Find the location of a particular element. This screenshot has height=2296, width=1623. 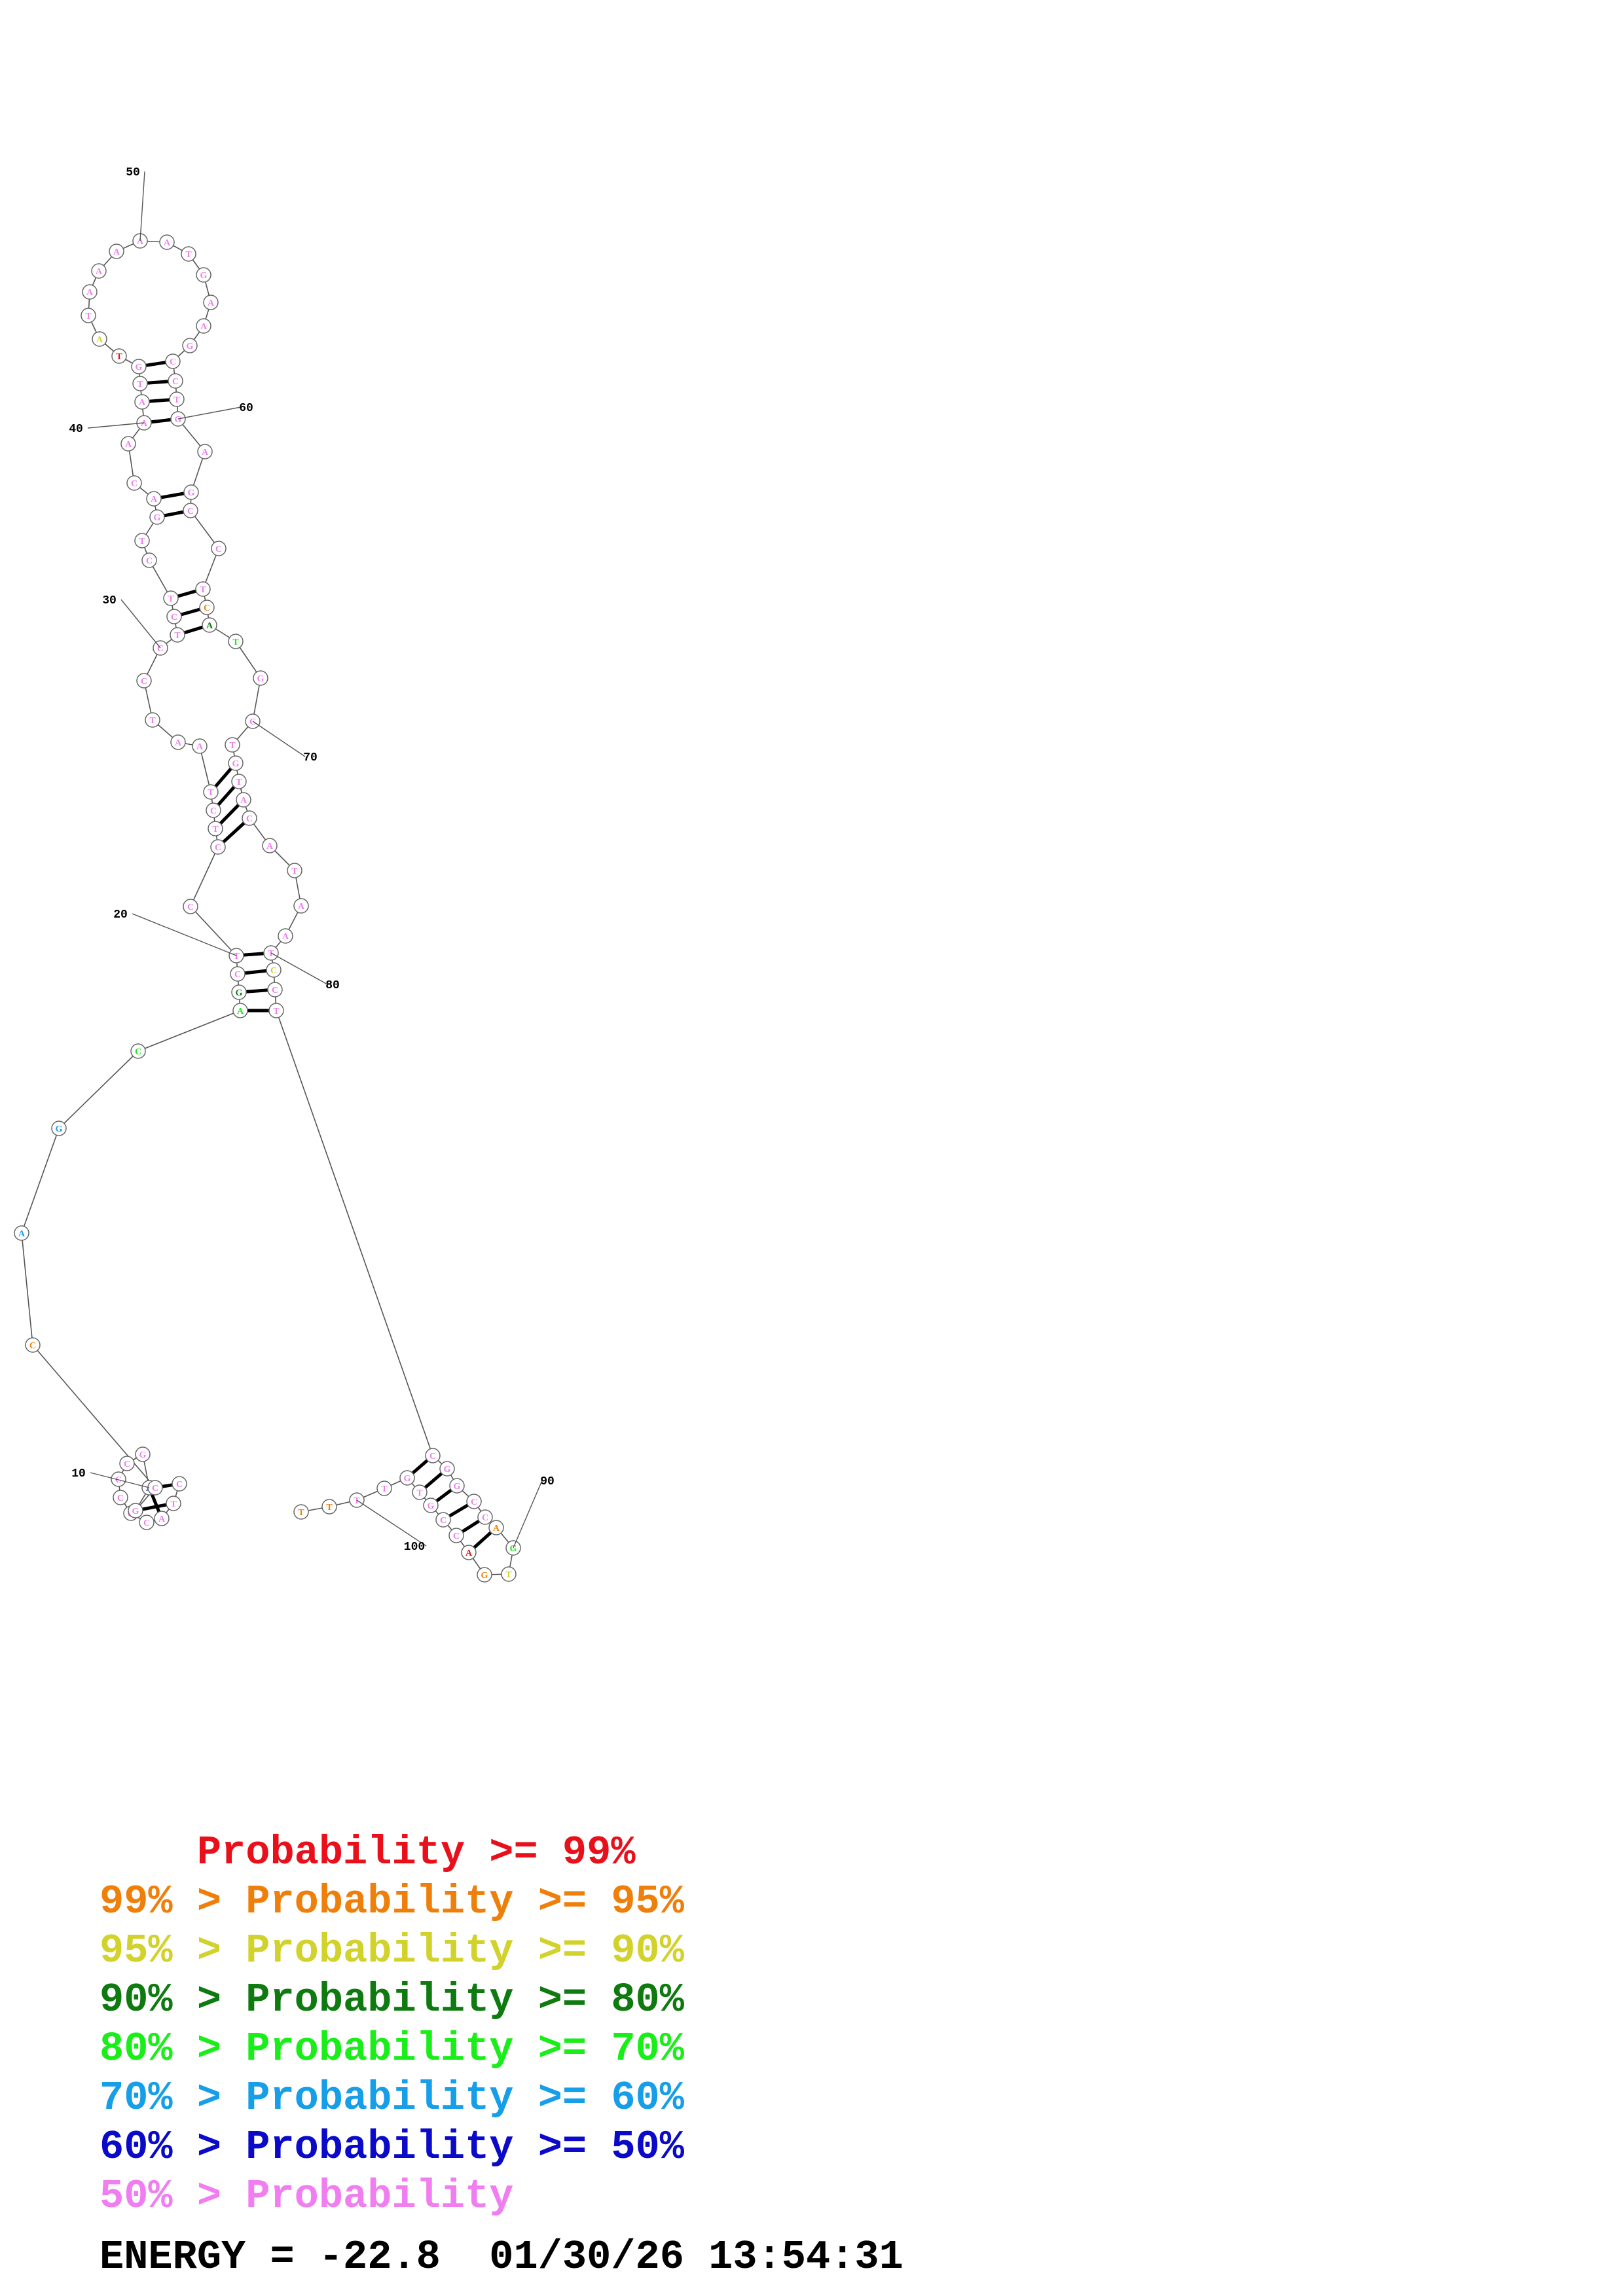

nucleotide-74: A is located at coordinates (243, 800).